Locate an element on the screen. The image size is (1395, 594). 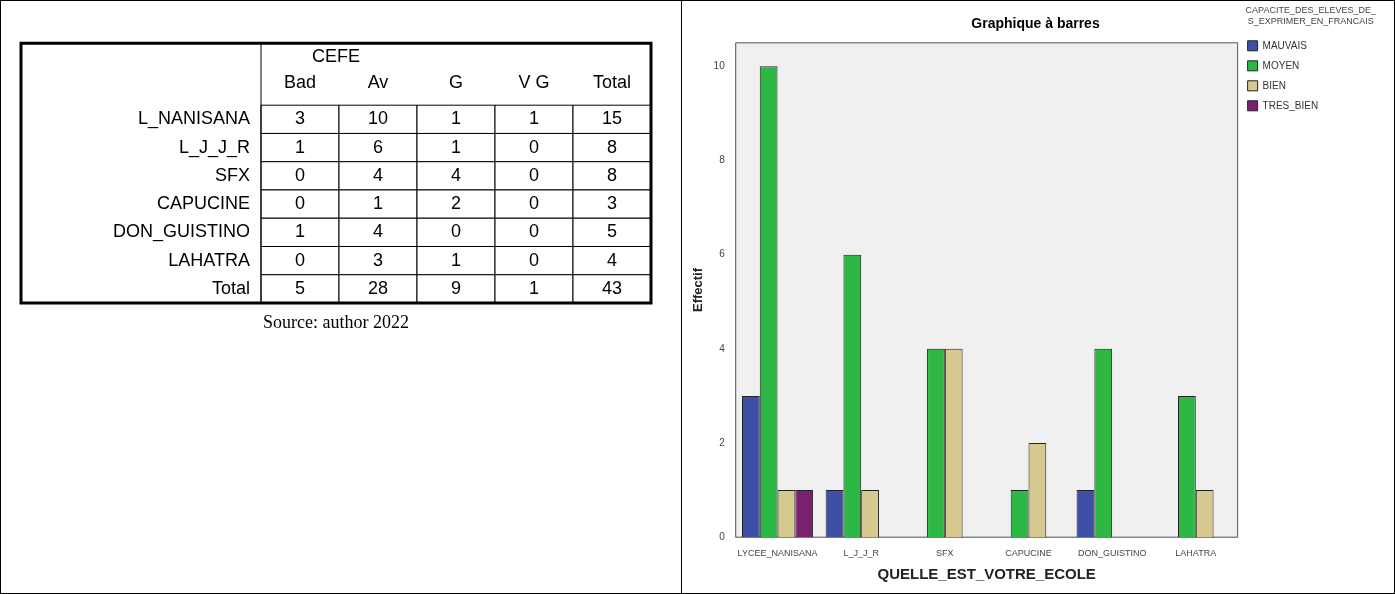
data-label: 2 is located at coordinates (456, 203).